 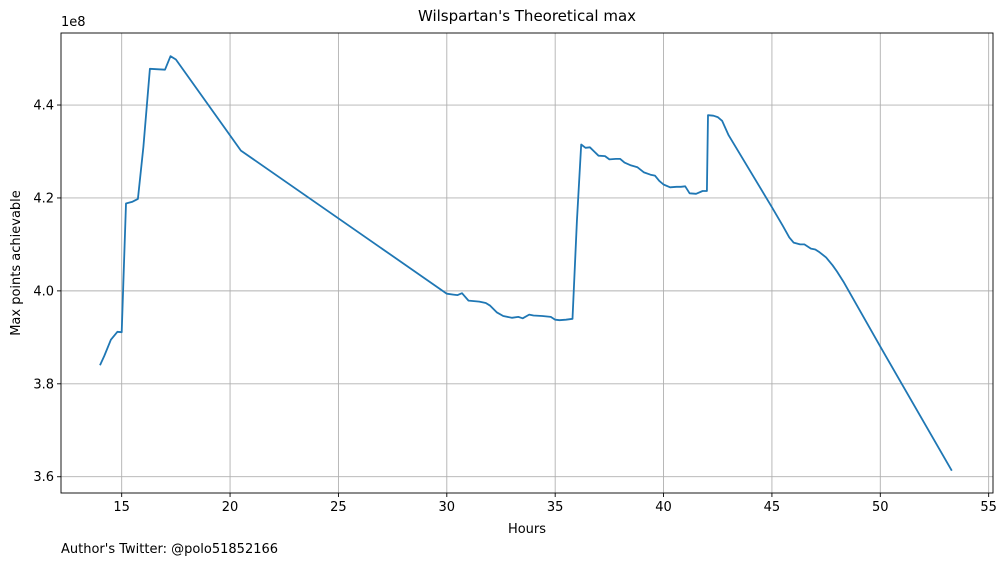 What do you see at coordinates (527, 529) in the screenshot?
I see `x-axis-label: Hours` at bounding box center [527, 529].